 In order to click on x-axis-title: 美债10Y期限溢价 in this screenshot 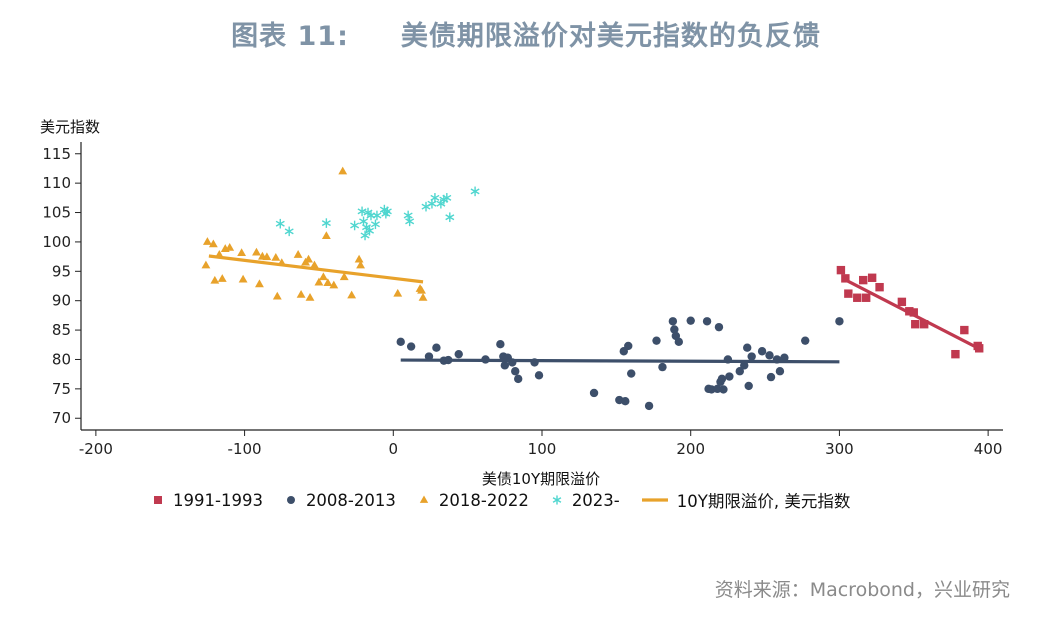, I will do `click(541, 479)`.